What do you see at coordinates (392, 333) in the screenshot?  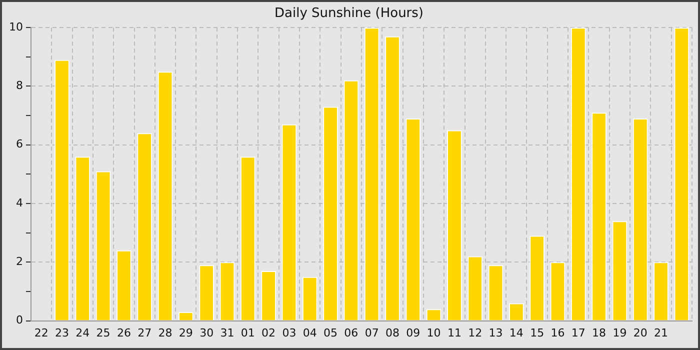 I see `x-tick-label: 08` at bounding box center [392, 333].